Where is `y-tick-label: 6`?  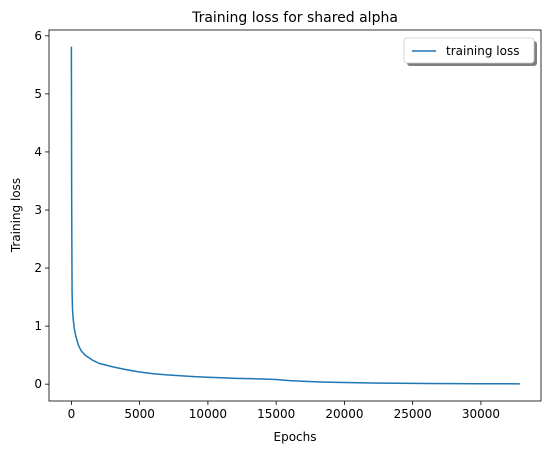
y-tick-label: 6 is located at coordinates (38, 36).